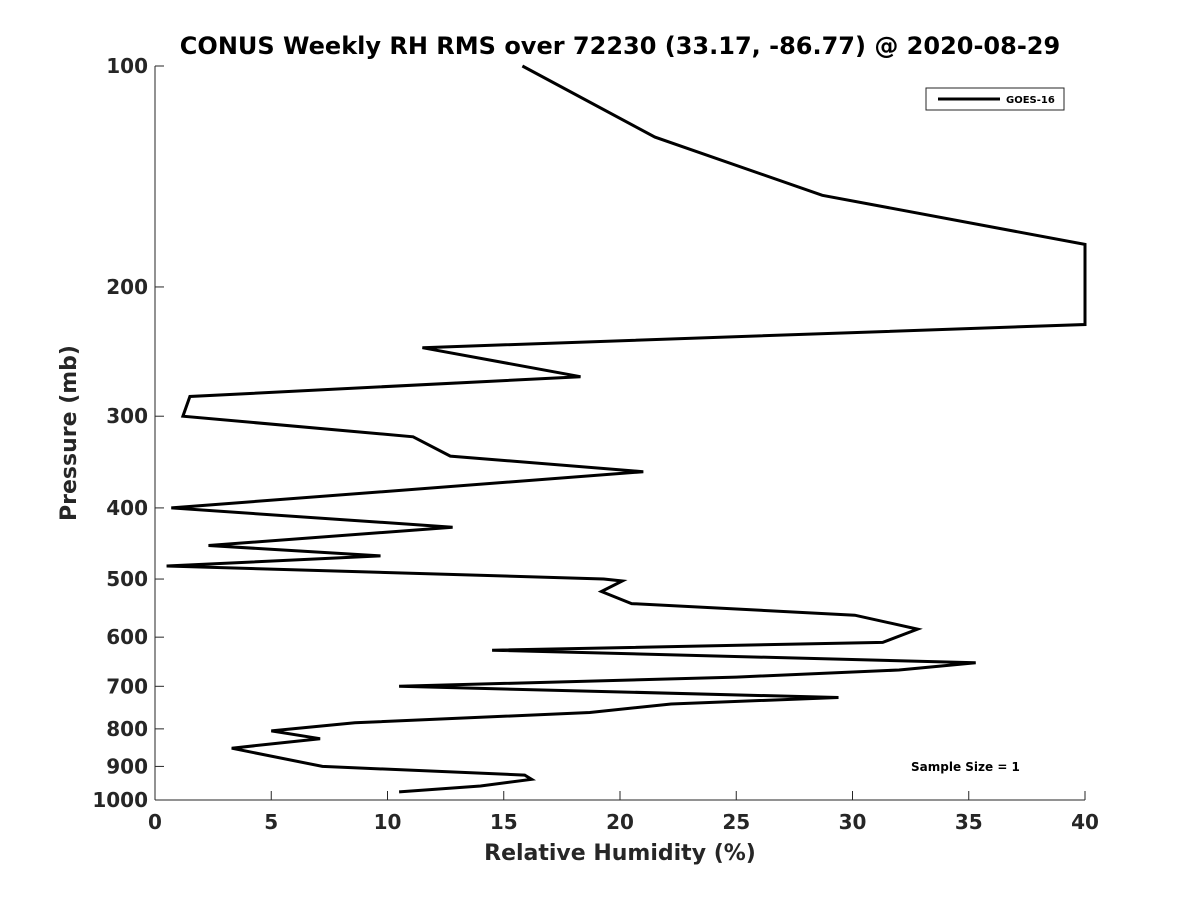  I want to click on x-tick-label: 20, so click(620, 822).